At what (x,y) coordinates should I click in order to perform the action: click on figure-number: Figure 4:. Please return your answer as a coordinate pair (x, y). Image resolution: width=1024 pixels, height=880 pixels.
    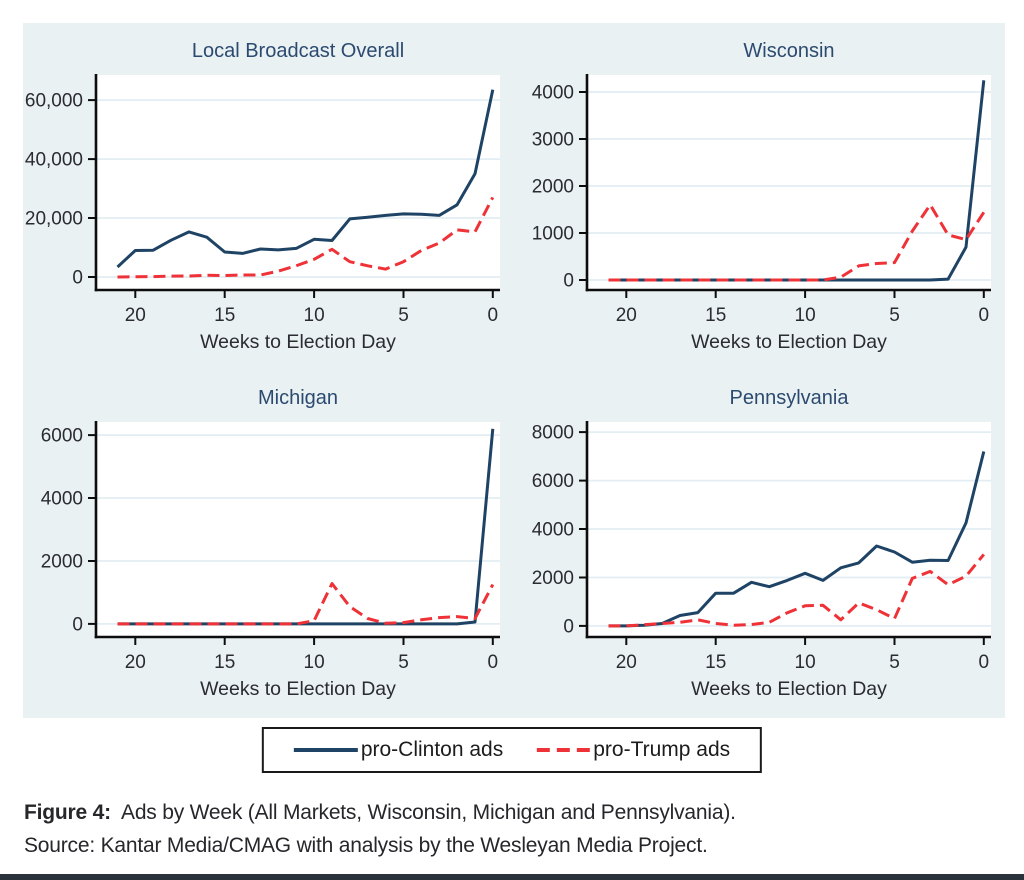
    Looking at the image, I should click on (67, 812).